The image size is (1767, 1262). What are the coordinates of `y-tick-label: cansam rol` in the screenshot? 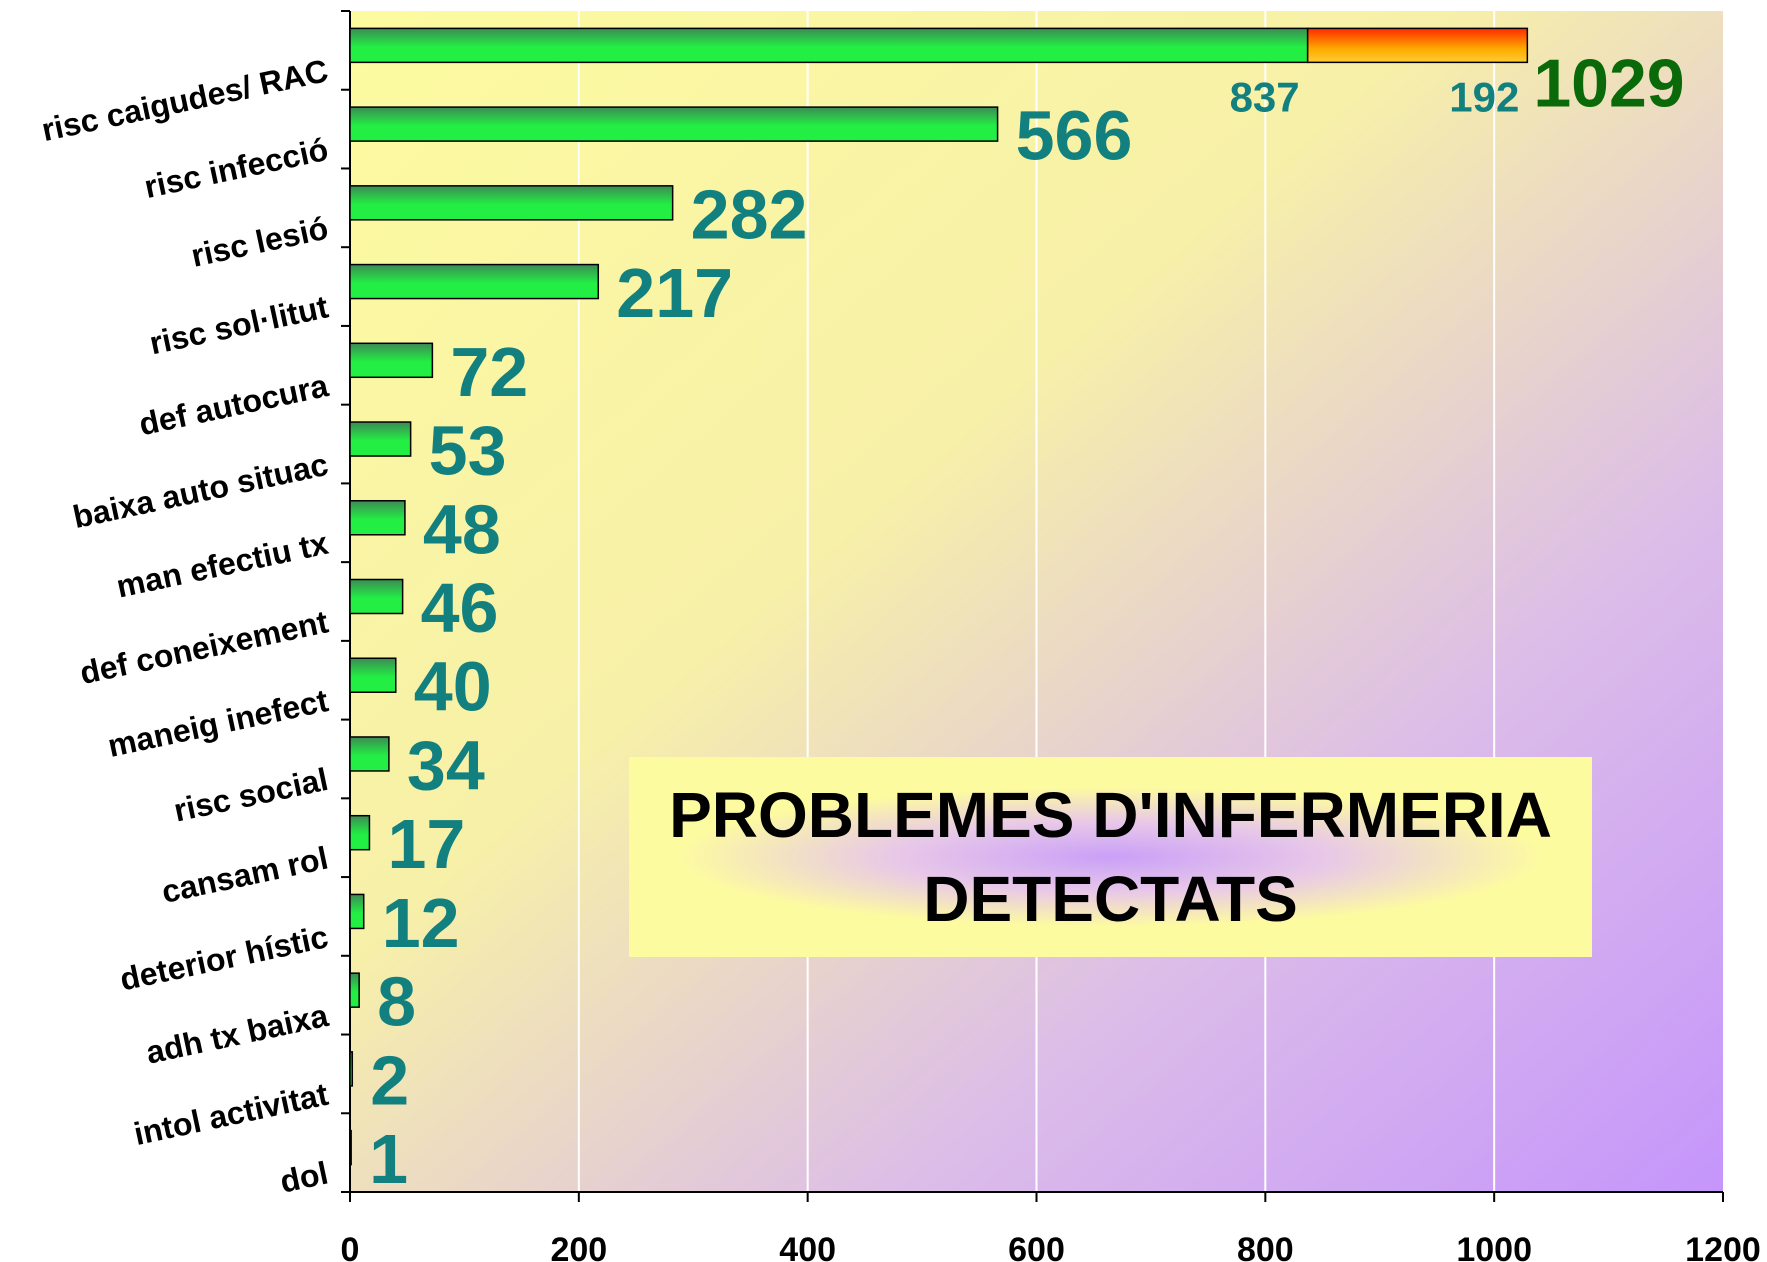 It's located at (244, 875).